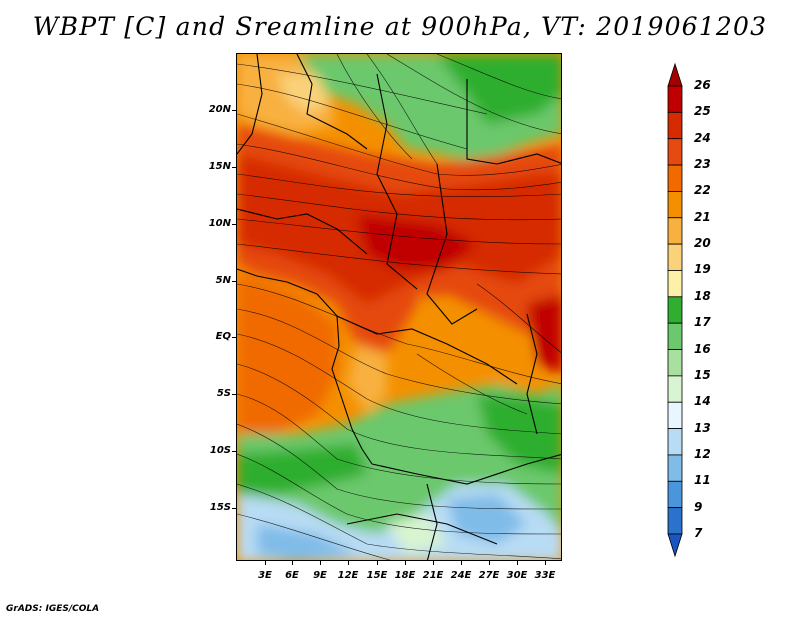 This screenshot has height=618, width=800. Describe the element at coordinates (675, 74) in the screenshot. I see `colorbar-top-triangle` at that location.